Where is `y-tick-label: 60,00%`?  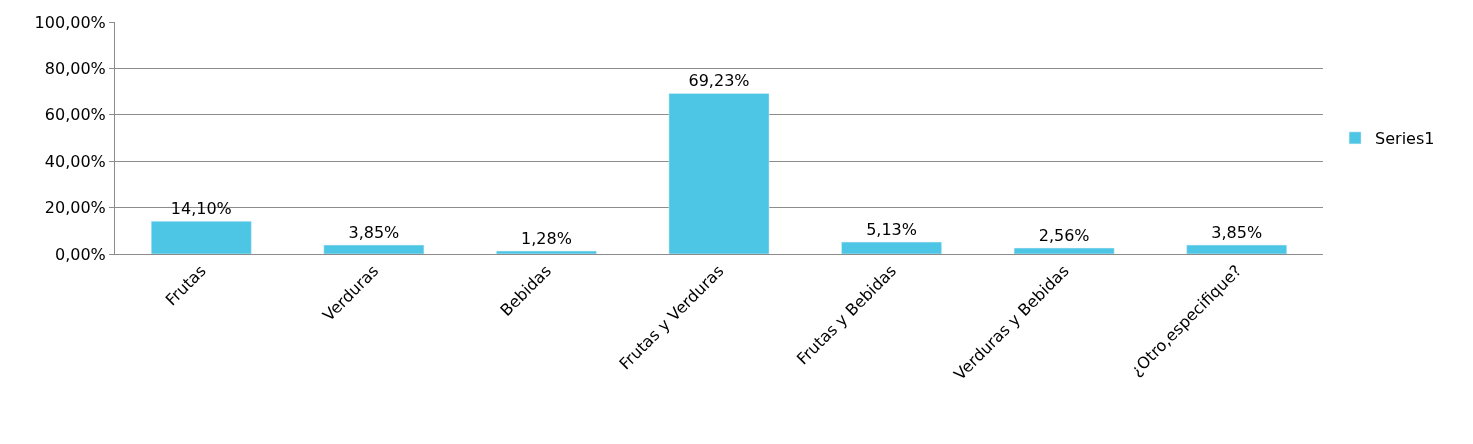
y-tick-label: 60,00% is located at coordinates (75, 115).